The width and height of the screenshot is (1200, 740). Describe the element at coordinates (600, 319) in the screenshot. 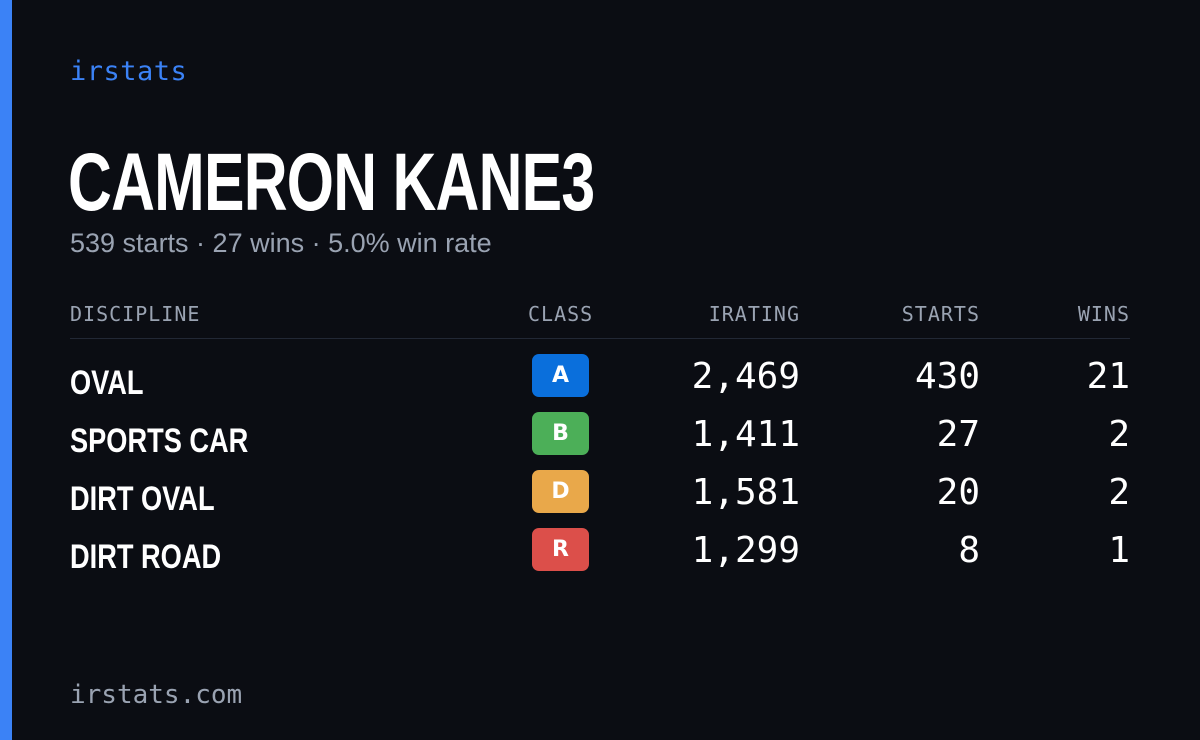

I see `table-header: DISCIPLINE CLASS IRATING STARTS WINS` at that location.